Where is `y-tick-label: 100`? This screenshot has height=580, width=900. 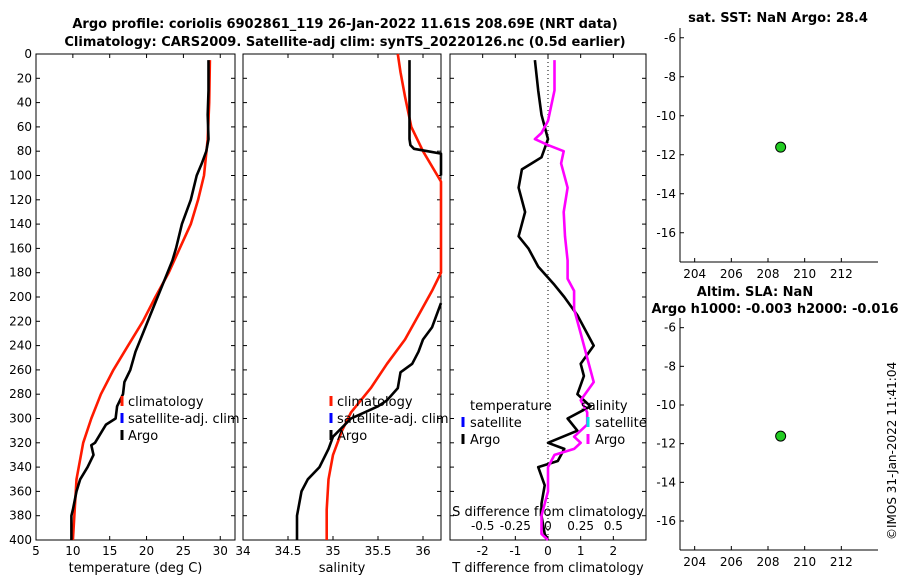 y-tick-label: 100 is located at coordinates (20, 176).